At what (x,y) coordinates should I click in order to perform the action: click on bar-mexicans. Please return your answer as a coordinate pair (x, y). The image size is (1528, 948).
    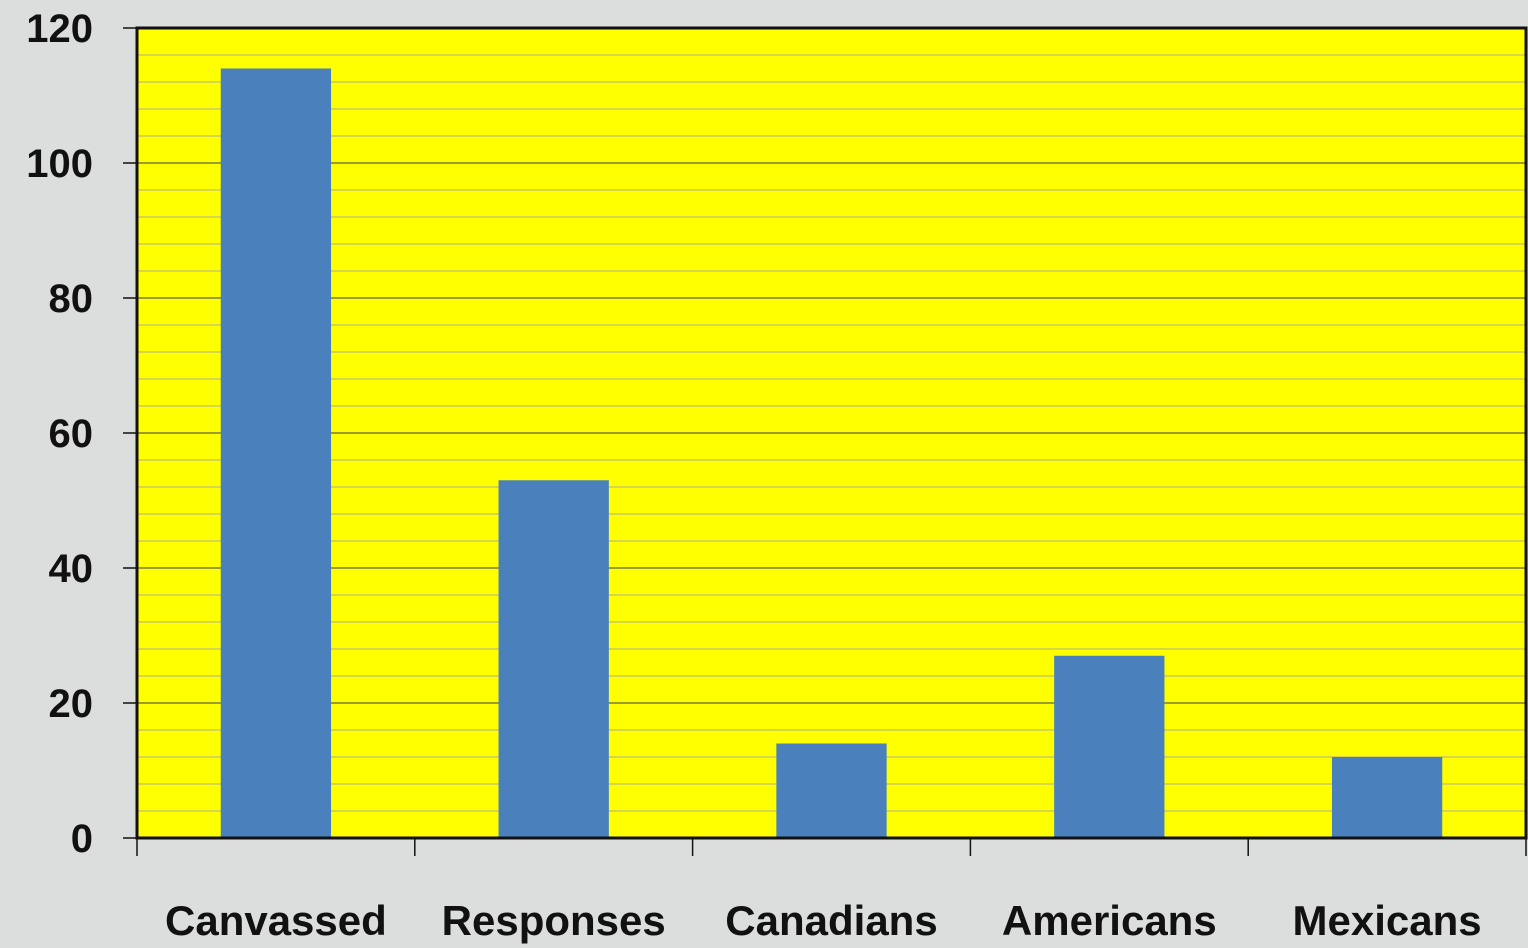
    Looking at the image, I should click on (1387, 797).